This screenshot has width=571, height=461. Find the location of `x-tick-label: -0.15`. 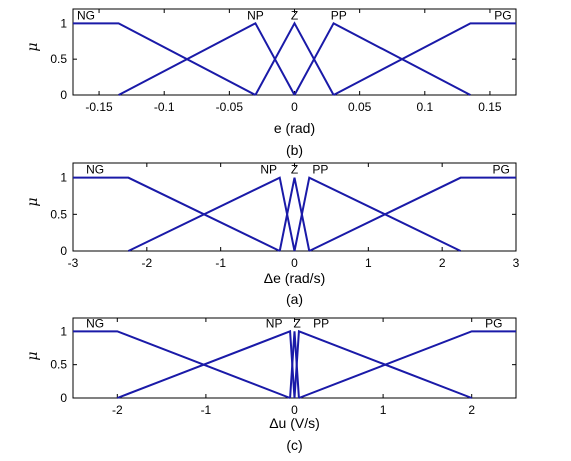

x-tick-label: -0.15 is located at coordinates (99, 107).